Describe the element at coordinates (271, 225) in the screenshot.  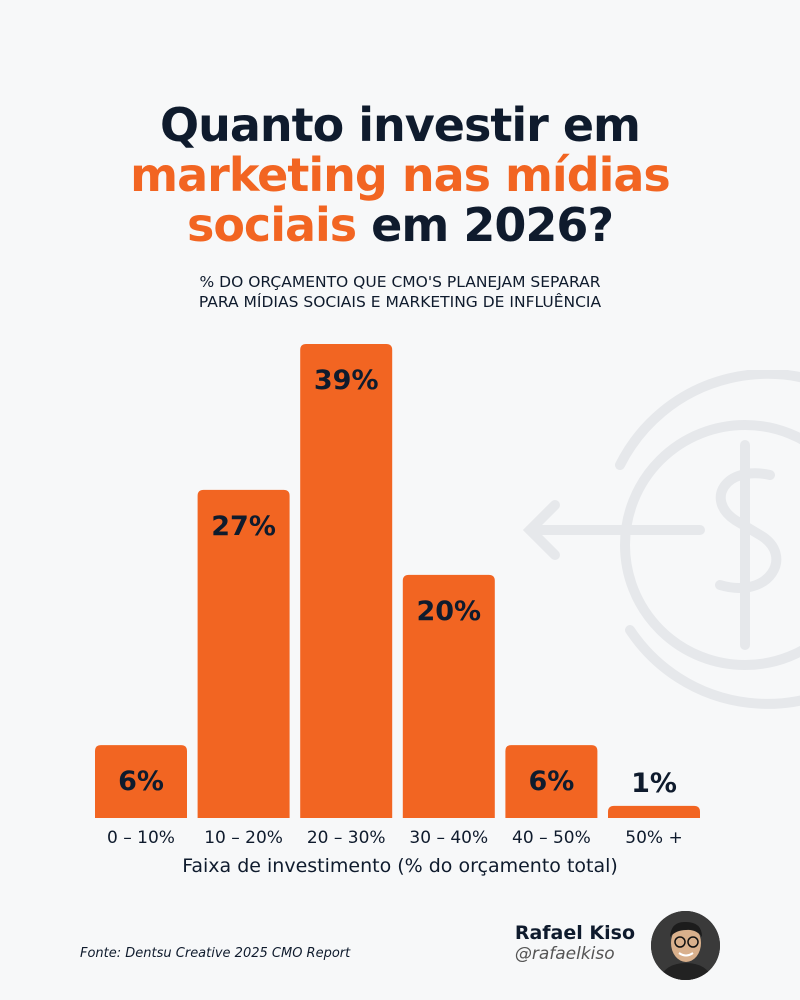
I see `title-highlight: sociais` at that location.